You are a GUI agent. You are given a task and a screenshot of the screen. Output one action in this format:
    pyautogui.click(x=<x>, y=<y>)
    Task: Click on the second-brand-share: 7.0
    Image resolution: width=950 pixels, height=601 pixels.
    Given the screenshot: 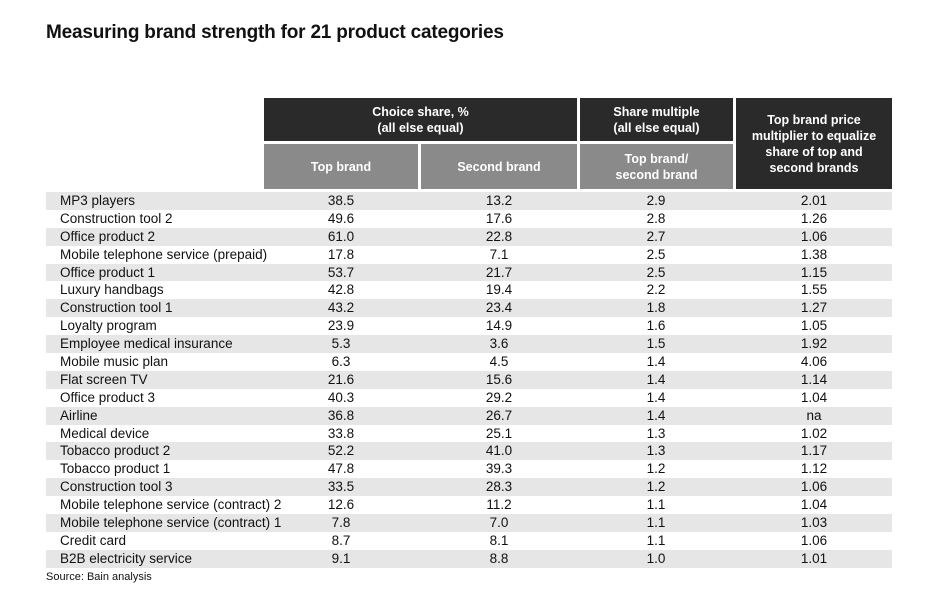 What is the action you would take?
    pyautogui.click(x=499, y=523)
    